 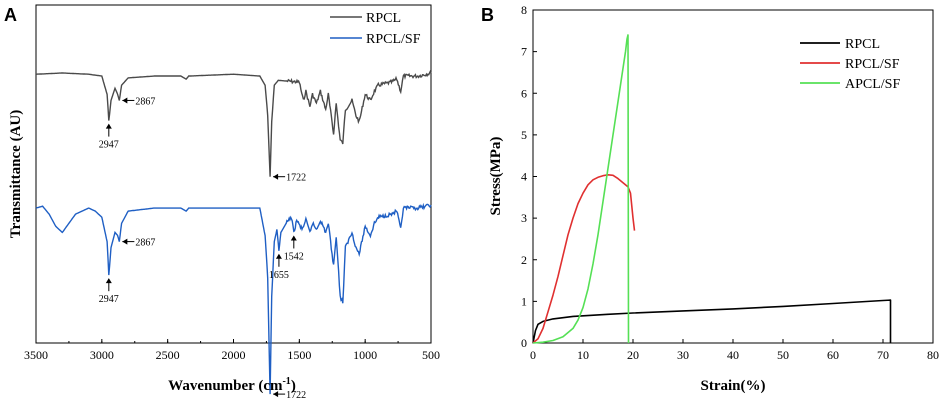 What do you see at coordinates (383, 18) in the screenshot?
I see `ftir-legend-label: RPCL` at bounding box center [383, 18].